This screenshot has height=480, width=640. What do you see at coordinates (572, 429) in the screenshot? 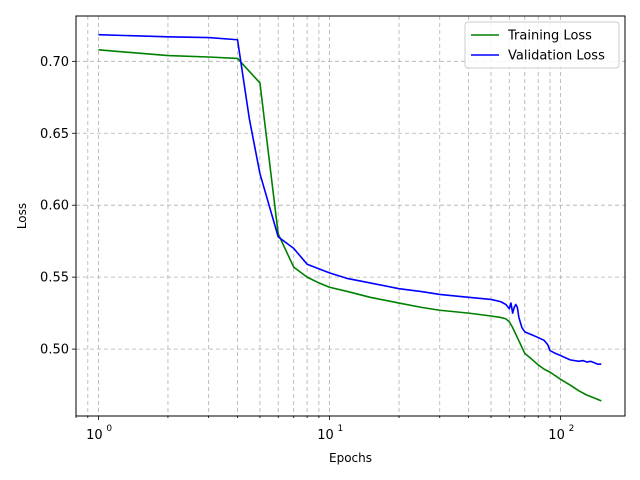
I see `x-tick-exponent: 2` at bounding box center [572, 429].